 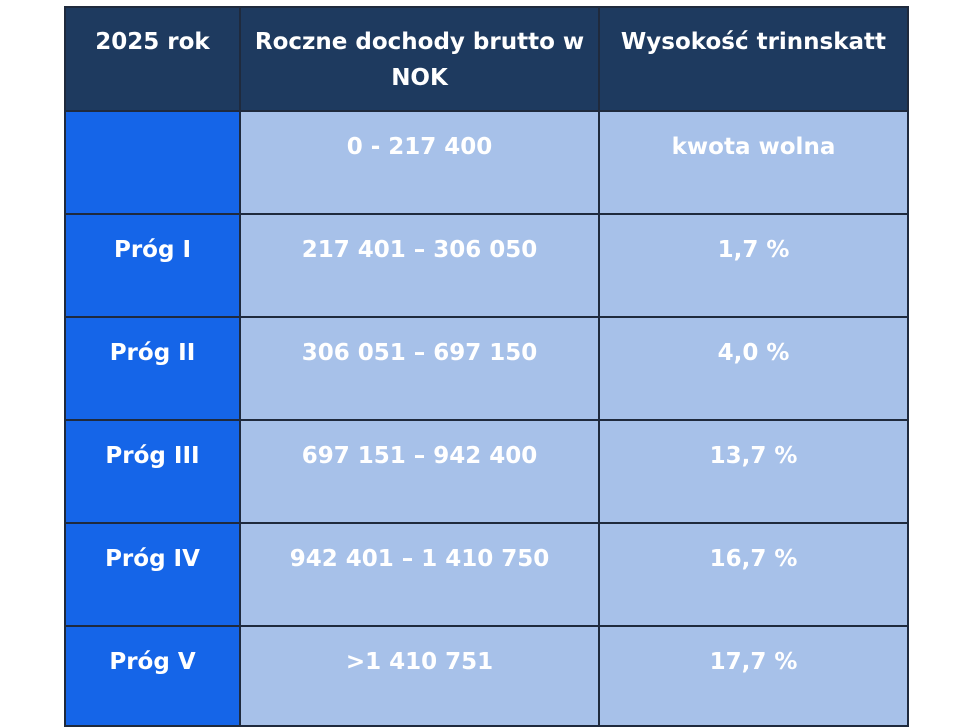 I want to click on tax-rate: kwota wolna, so click(x=753, y=162).